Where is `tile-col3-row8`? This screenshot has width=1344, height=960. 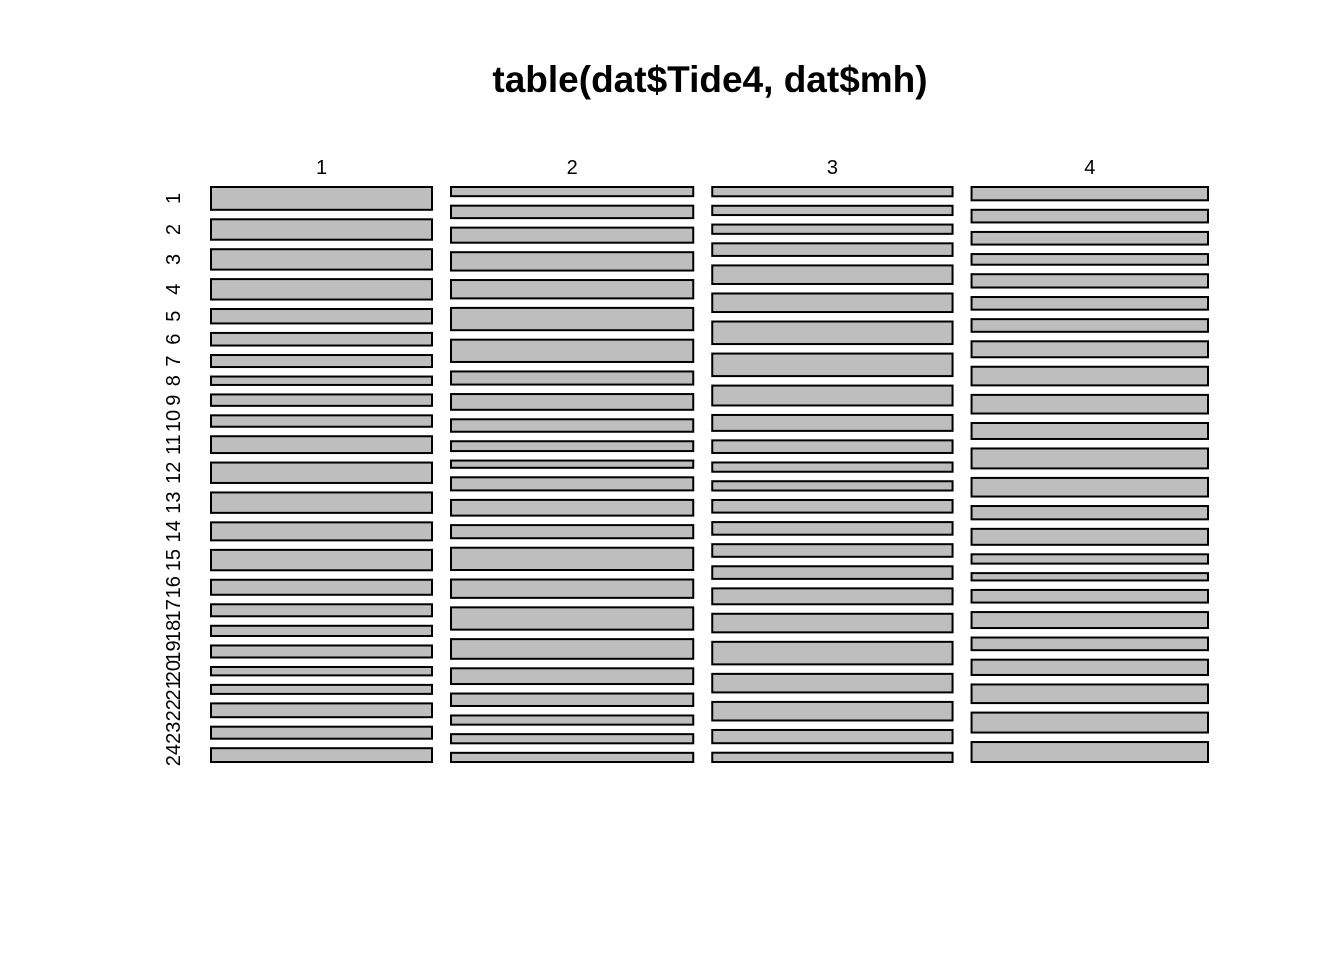 tile-col3-row8 is located at coordinates (832, 365).